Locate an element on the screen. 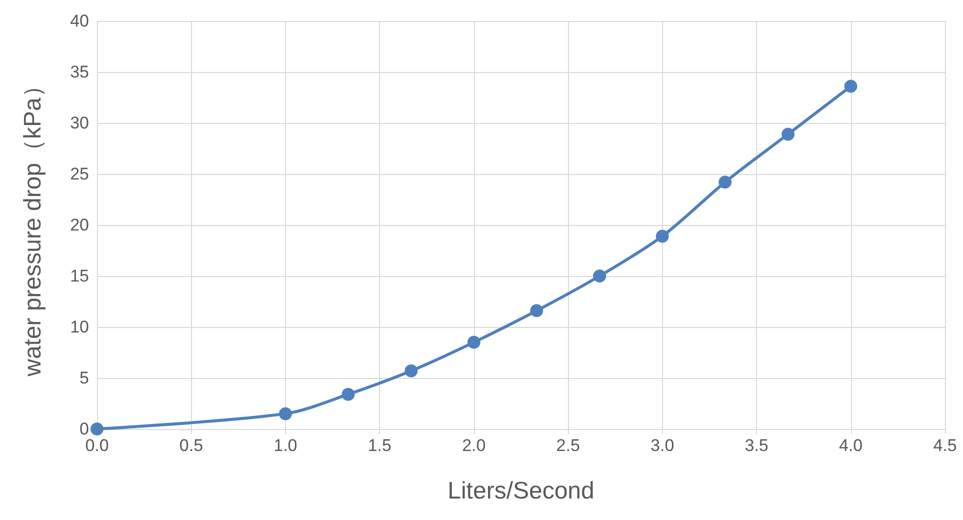 Image resolution: width=963 pixels, height=520 pixels. x-tick-label: 1.0 is located at coordinates (286, 445).